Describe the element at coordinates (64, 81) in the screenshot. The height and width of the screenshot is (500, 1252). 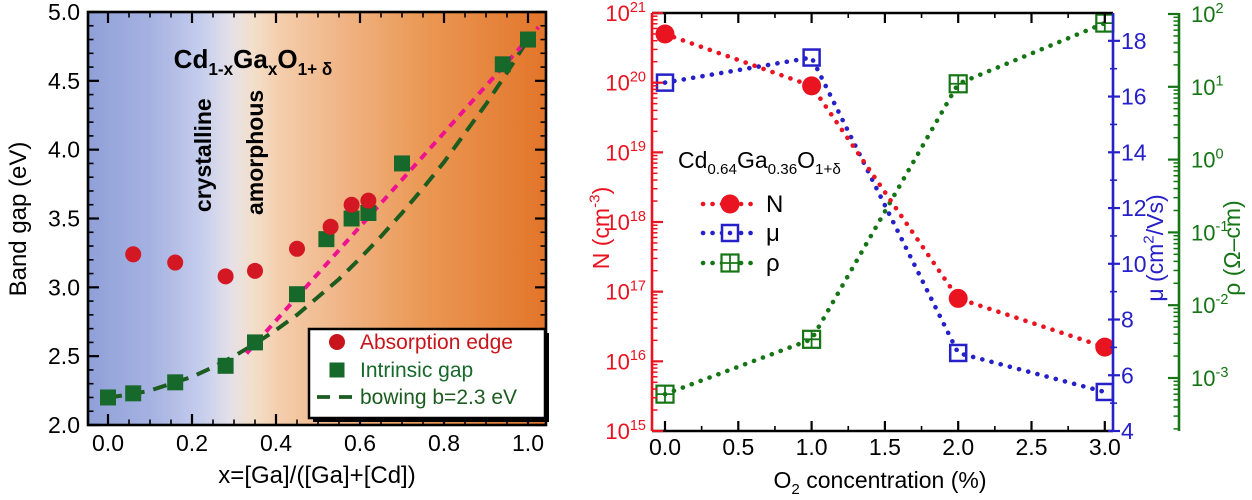
I see `svg-text: 4.5` at that location.